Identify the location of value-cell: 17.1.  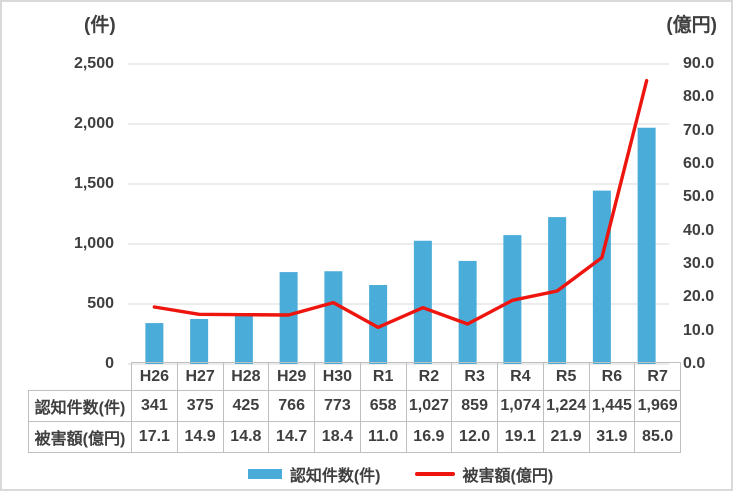
(154, 437).